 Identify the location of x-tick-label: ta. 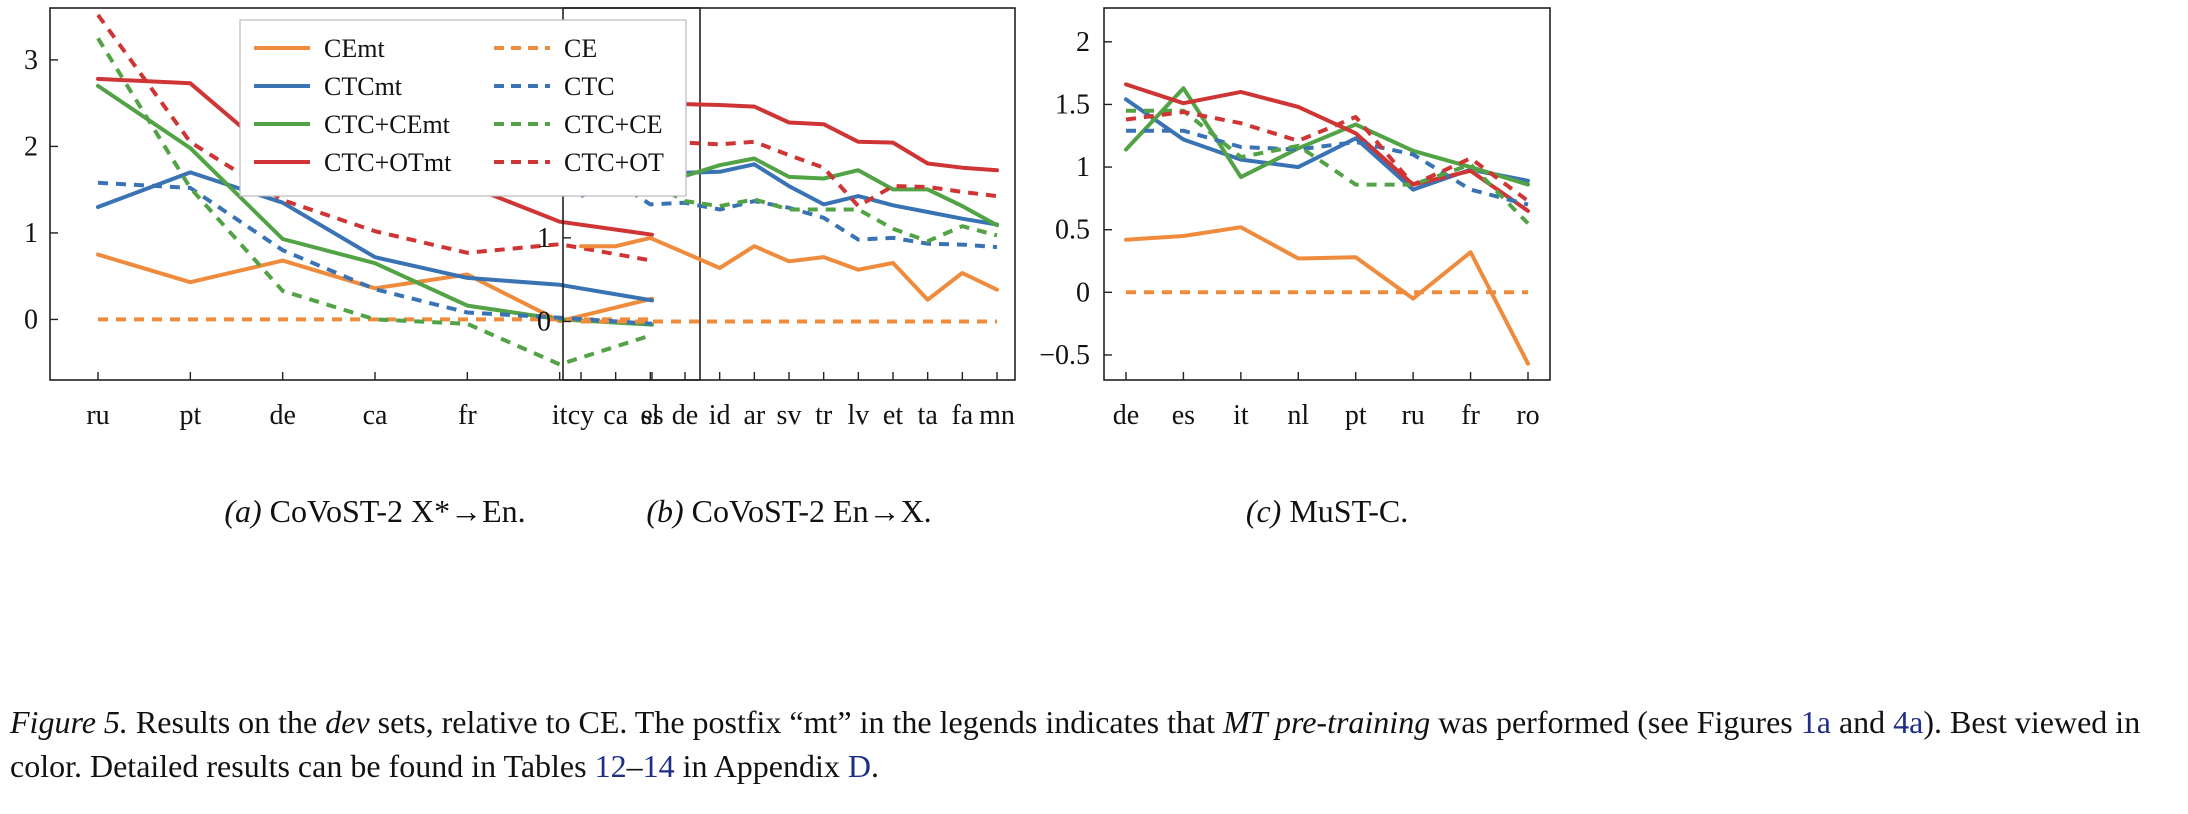
(928, 415).